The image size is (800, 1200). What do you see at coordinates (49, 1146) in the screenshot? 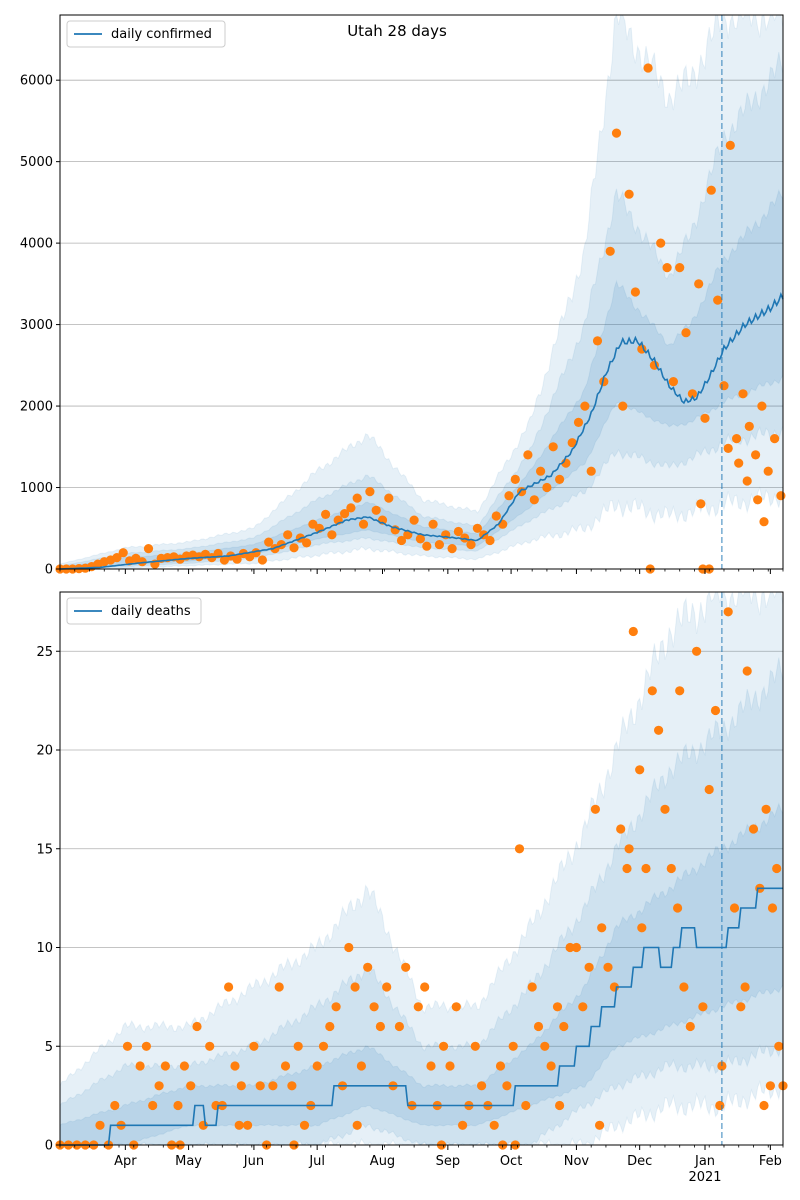
I see `deaths-y-tick-label: 0` at bounding box center [49, 1146].